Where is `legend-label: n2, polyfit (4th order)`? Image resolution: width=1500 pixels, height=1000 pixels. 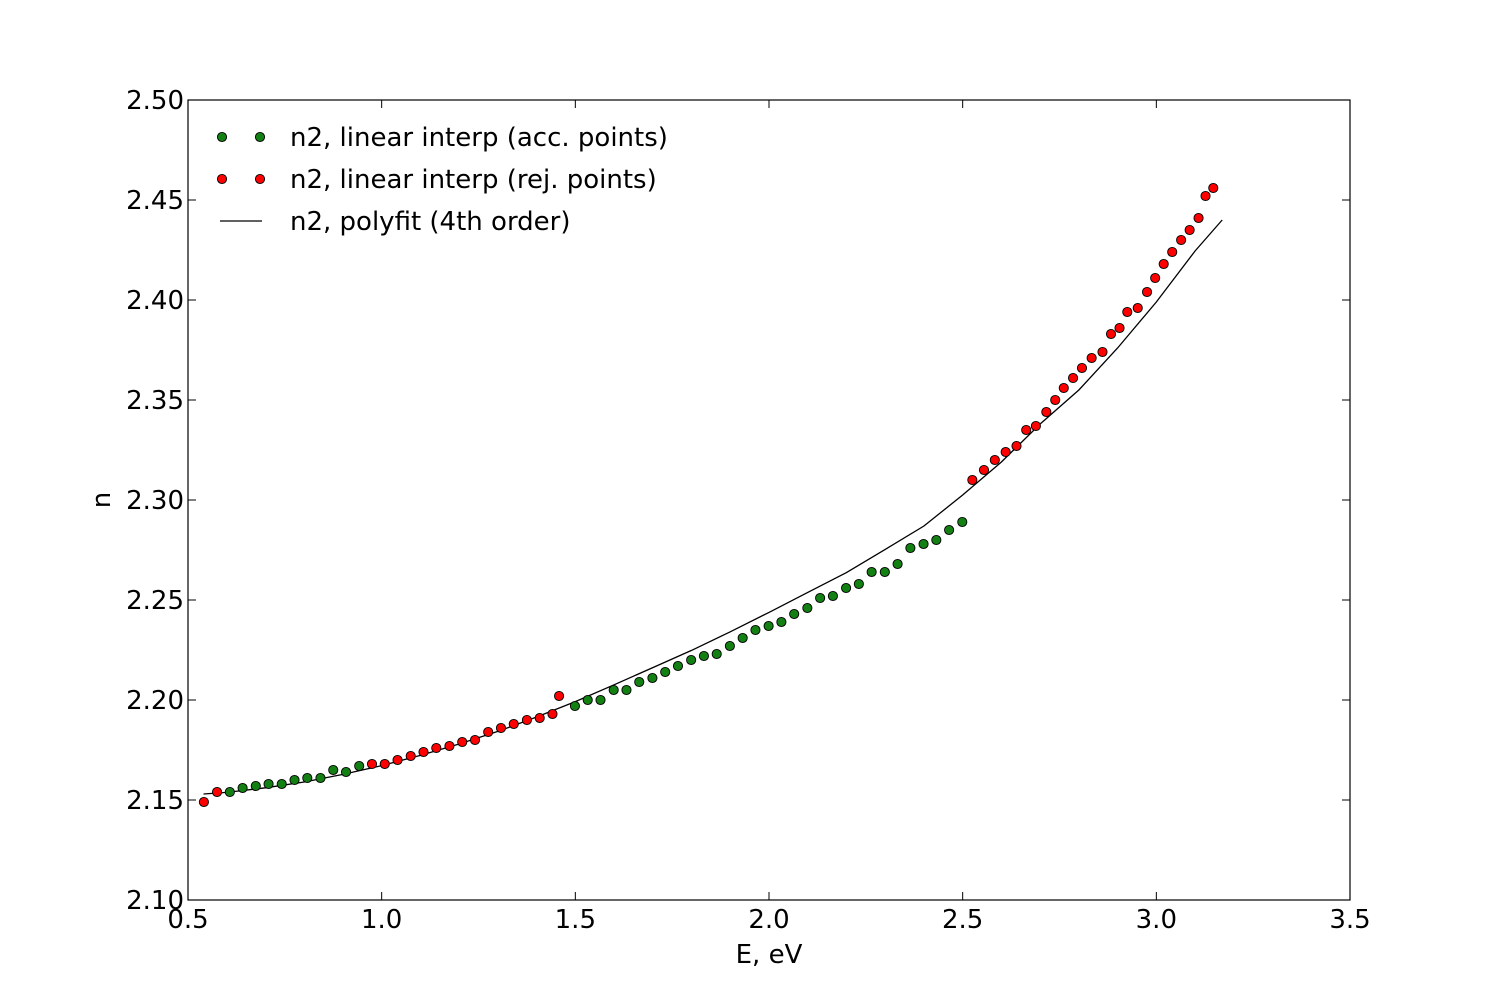
legend-label: n2, polyfit (4th order) is located at coordinates (430, 222).